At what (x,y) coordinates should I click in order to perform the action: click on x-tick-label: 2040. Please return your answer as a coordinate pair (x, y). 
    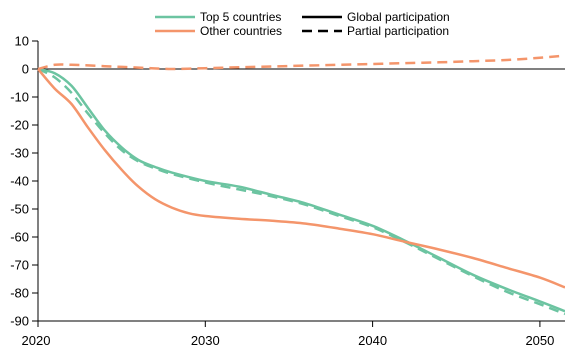
    Looking at the image, I should click on (372, 340).